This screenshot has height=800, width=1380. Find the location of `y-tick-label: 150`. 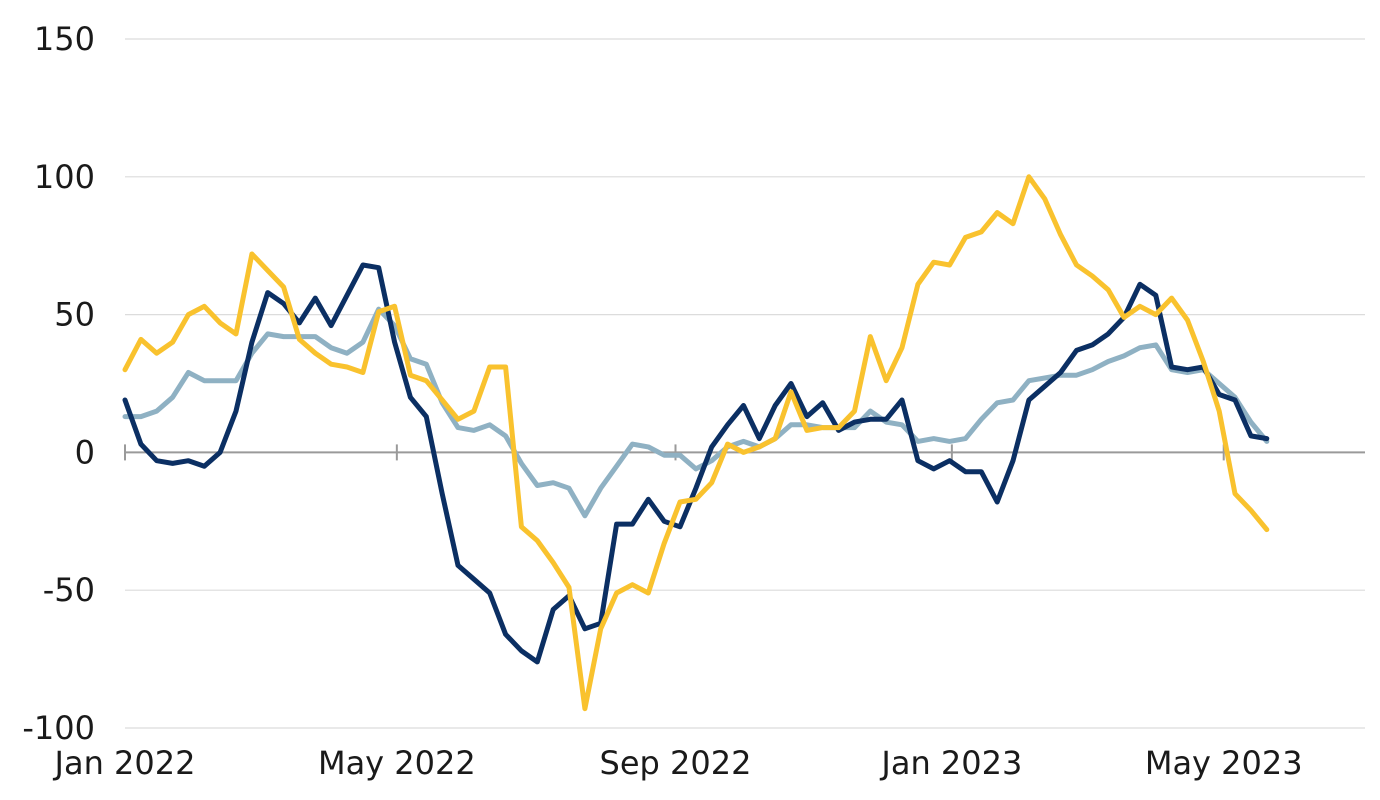

y-tick-label: 150 is located at coordinates (64, 39).